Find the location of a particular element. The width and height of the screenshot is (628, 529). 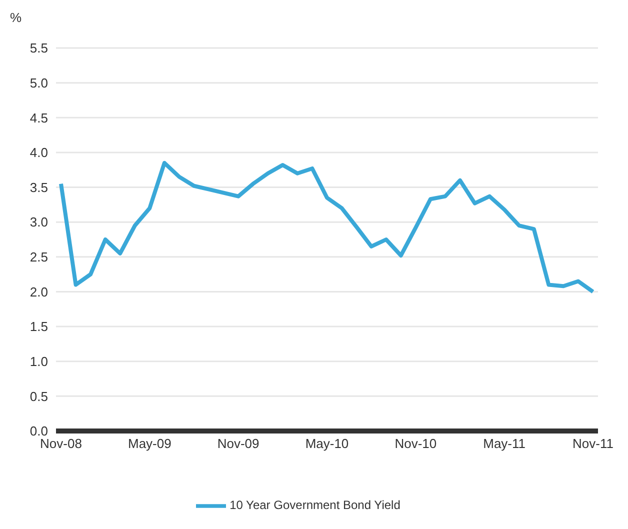

y-tick-label: 3.0 is located at coordinates (39, 222).